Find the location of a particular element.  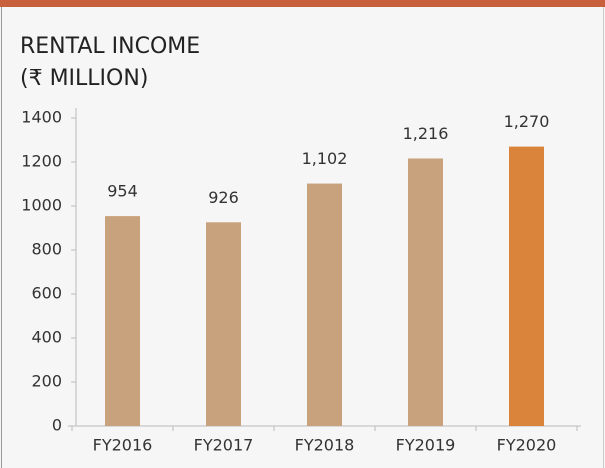

y-tick-label: 200 is located at coordinates (46, 381).